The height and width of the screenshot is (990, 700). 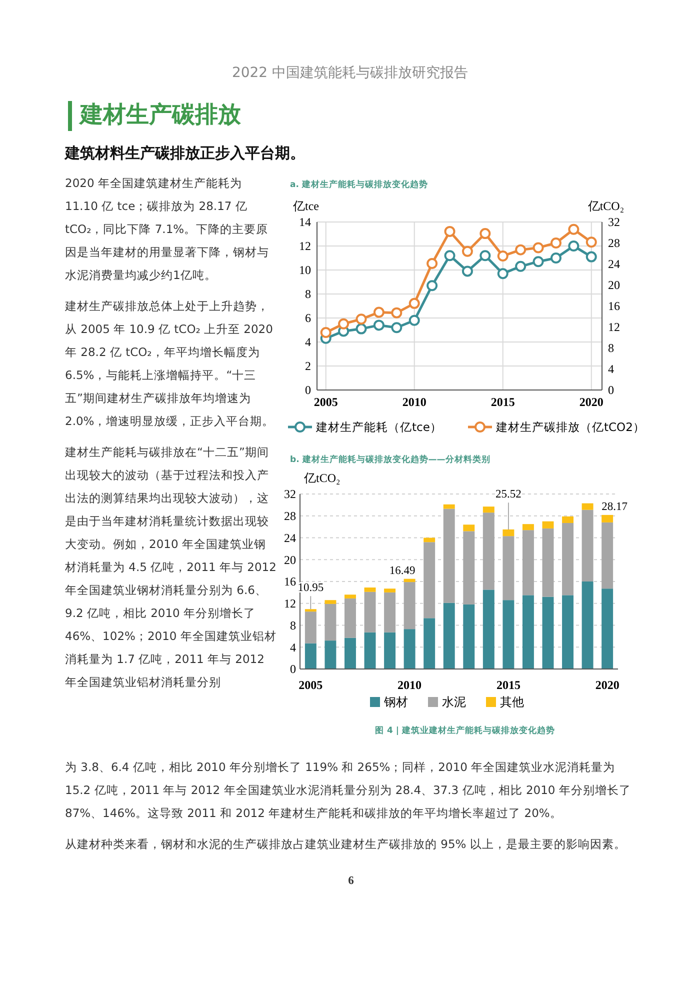 I want to click on text: 建材生产碳排放, so click(x=160, y=115).